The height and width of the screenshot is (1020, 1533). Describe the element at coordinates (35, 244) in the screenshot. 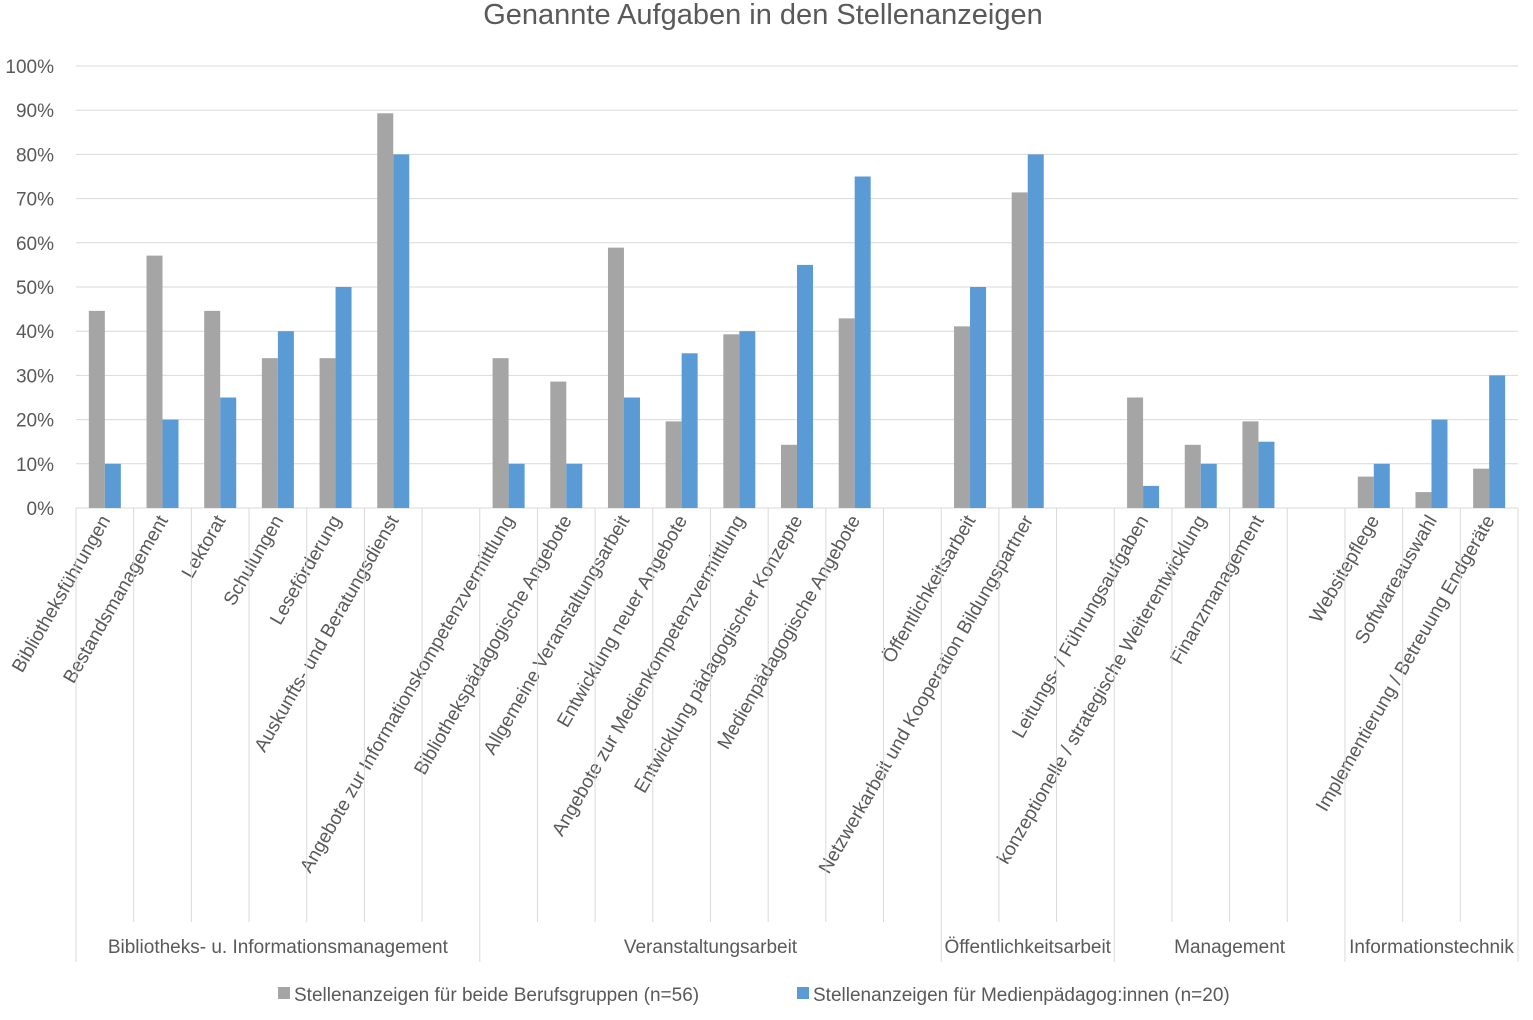

I see `y-tick-label: 60%` at that location.